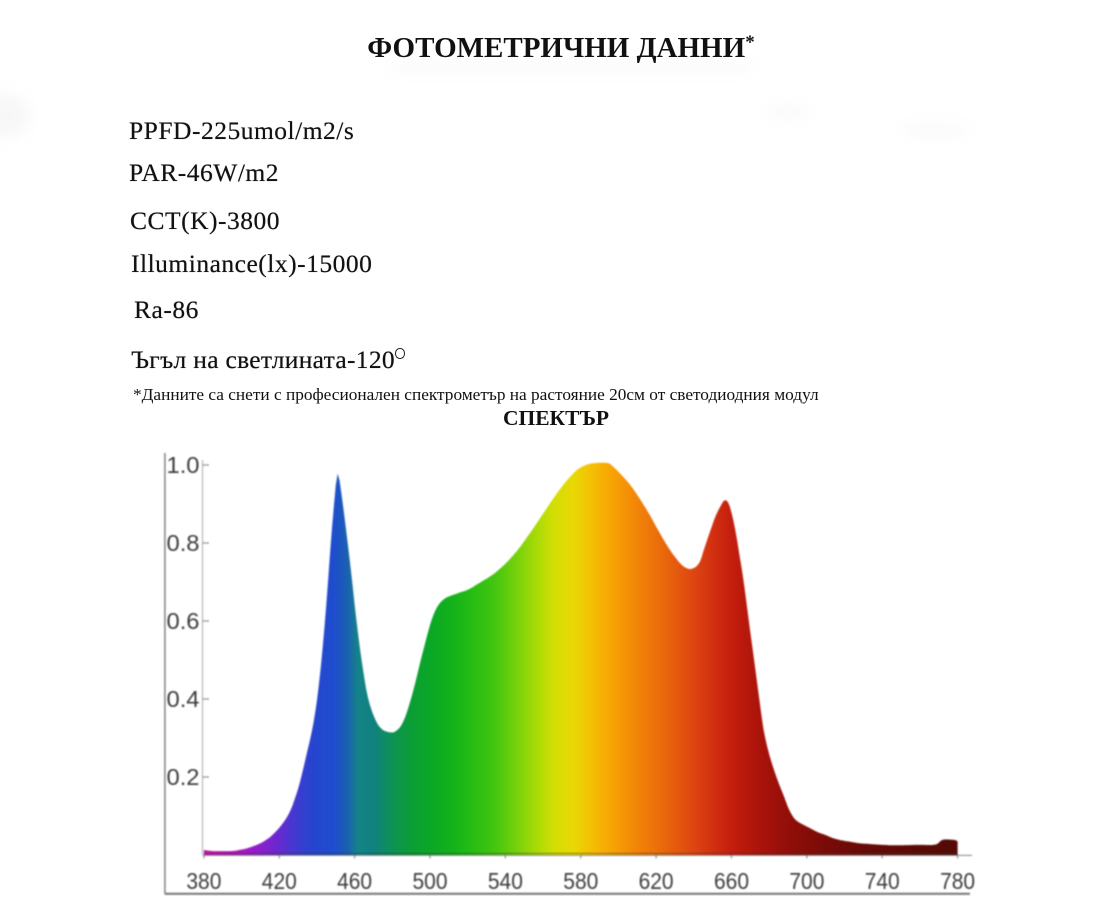  What do you see at coordinates (430, 881) in the screenshot?
I see `svg-text: 500` at bounding box center [430, 881].